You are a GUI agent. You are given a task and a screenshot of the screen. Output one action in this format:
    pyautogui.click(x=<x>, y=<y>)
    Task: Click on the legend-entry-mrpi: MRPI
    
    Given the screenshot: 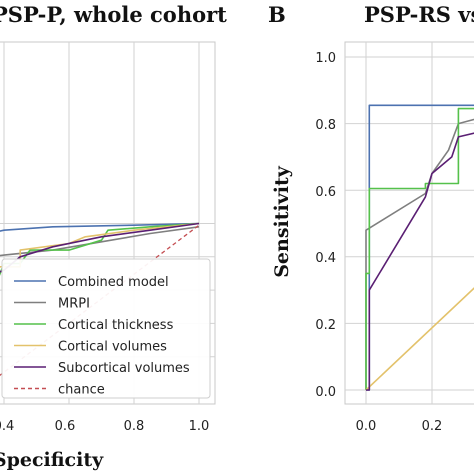 What is the action you would take?
    pyautogui.click(x=52, y=304)
    